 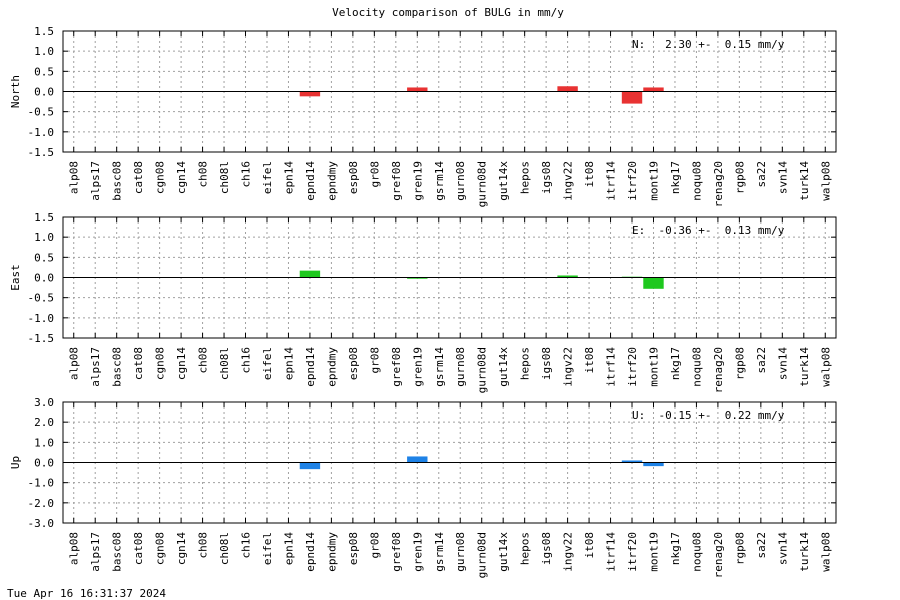 What do you see at coordinates (41, 523) in the screenshot?
I see `y-tick-label: -3.0` at bounding box center [41, 523].